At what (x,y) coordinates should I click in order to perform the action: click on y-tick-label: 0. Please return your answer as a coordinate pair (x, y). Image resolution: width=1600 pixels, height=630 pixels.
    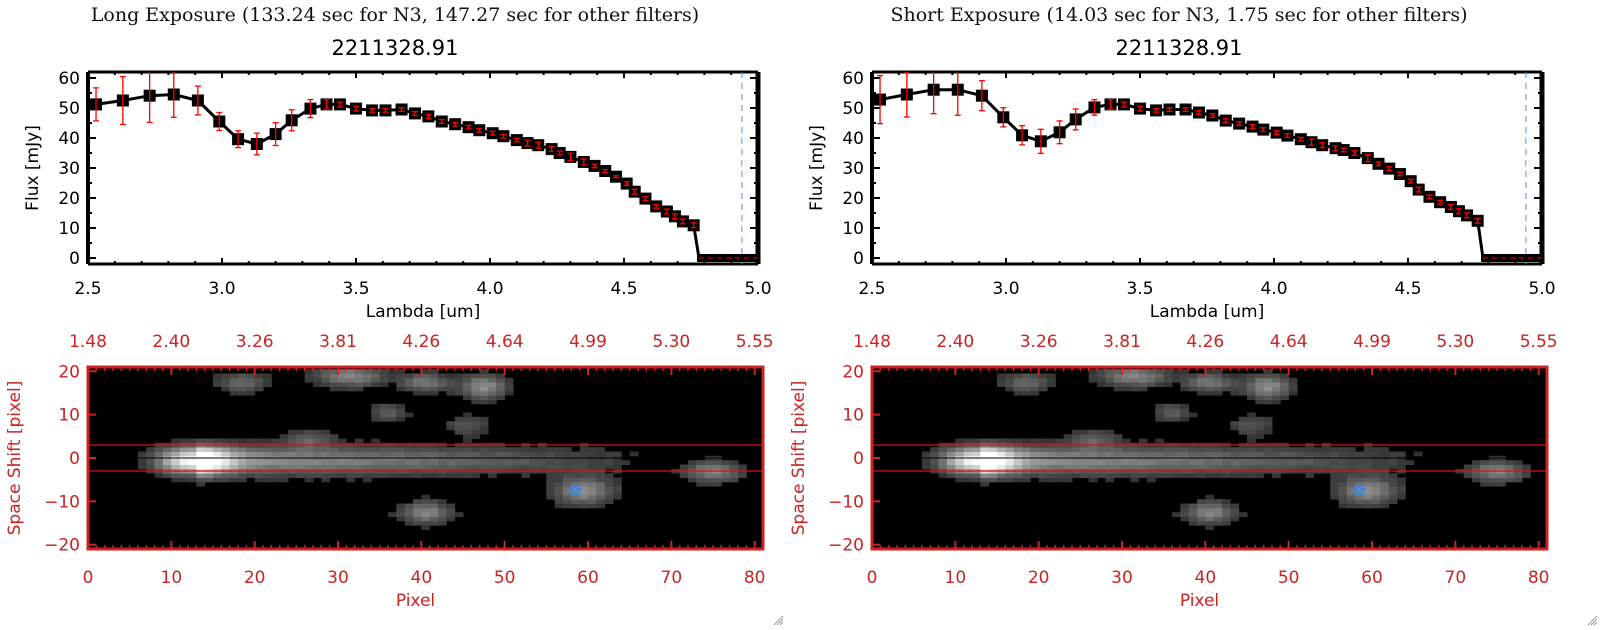
    Looking at the image, I should click on (74, 259).